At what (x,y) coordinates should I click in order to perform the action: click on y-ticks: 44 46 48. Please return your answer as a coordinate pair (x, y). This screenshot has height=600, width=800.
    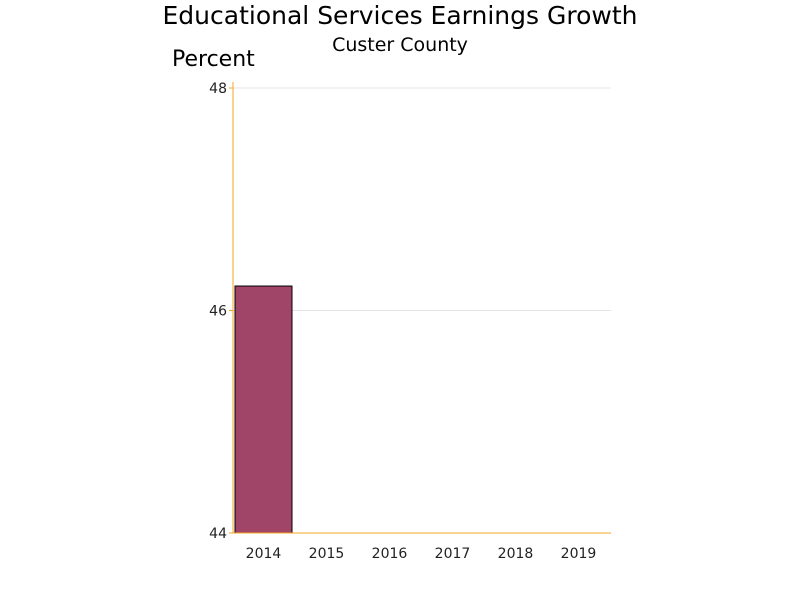
    Looking at the image, I should click on (221, 311).